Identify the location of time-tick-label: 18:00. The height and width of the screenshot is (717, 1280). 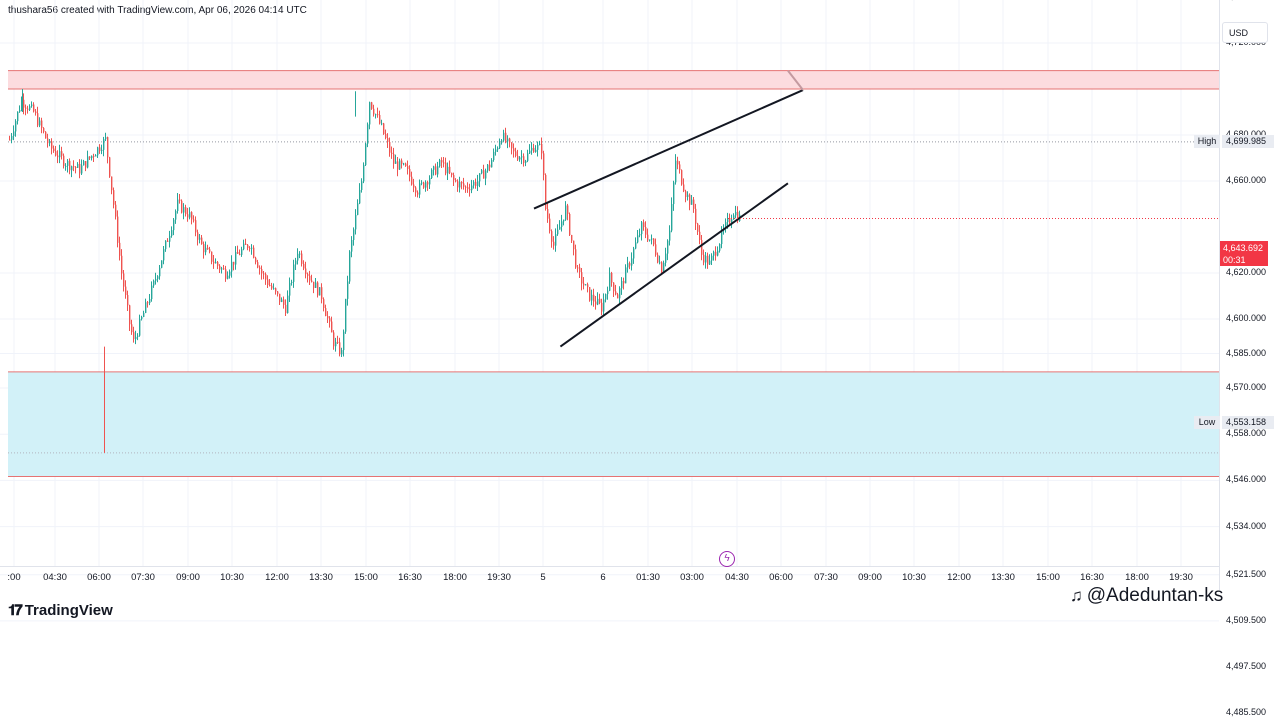
(455, 577).